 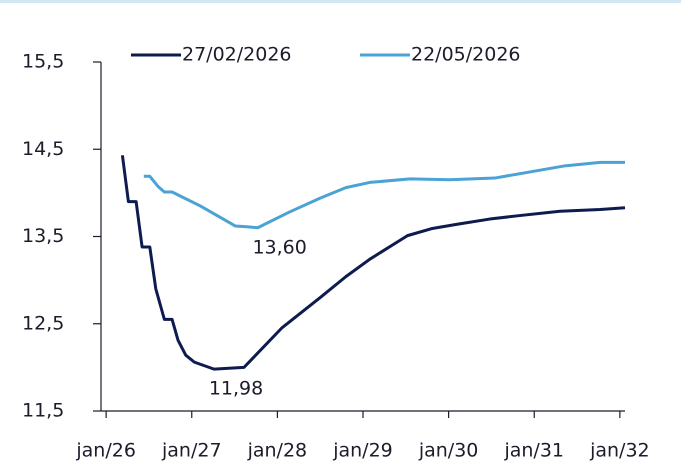 What do you see at coordinates (362, 451) in the screenshot?
I see `x-tick-label: jan/29` at bounding box center [362, 451].